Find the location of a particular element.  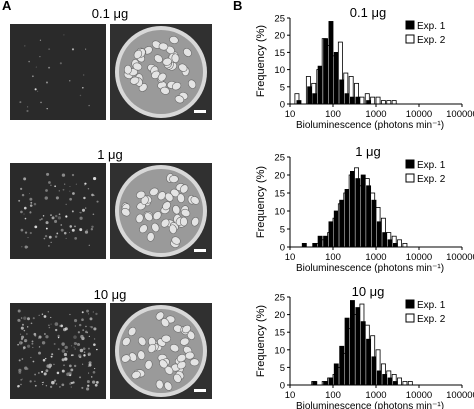

x-tick-label-0-3: 10000 is located at coordinates (419, 114).